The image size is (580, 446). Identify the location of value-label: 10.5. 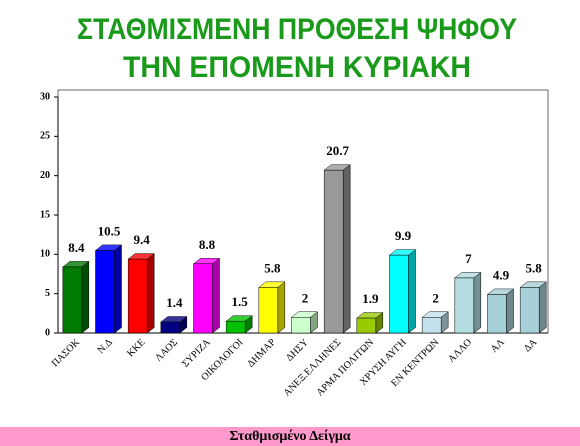
(109, 230).